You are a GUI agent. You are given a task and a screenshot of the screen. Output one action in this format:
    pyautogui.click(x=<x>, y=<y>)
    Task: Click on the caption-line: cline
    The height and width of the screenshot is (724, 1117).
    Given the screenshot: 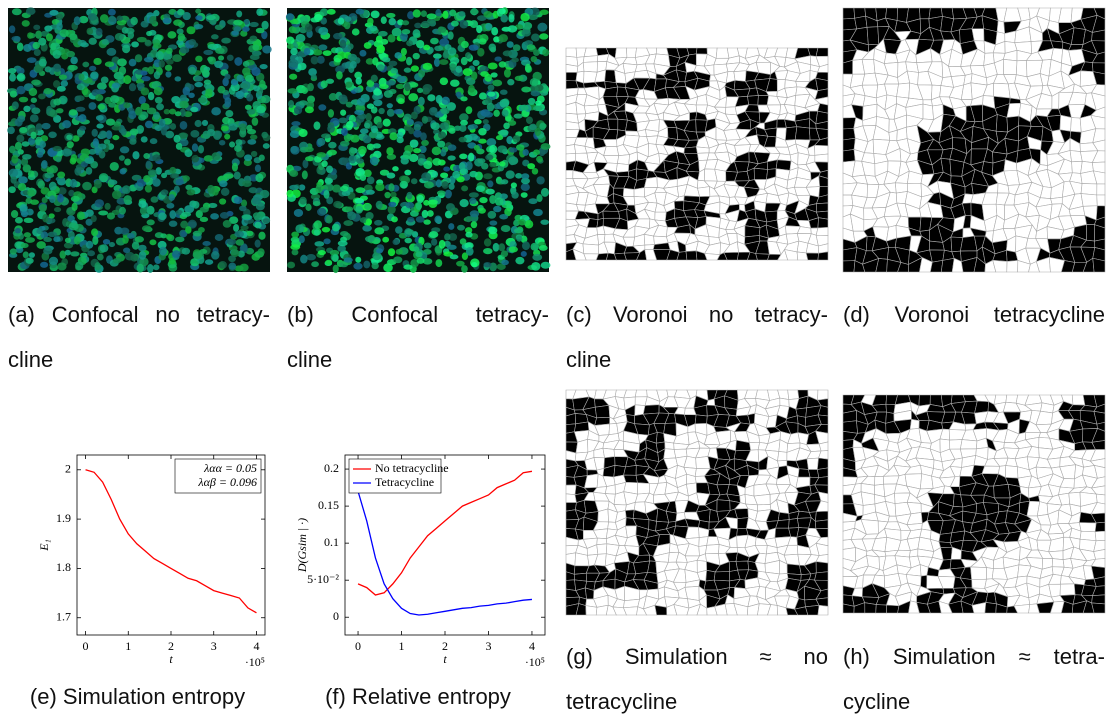 What is the action you would take?
    pyautogui.click(x=139, y=359)
    